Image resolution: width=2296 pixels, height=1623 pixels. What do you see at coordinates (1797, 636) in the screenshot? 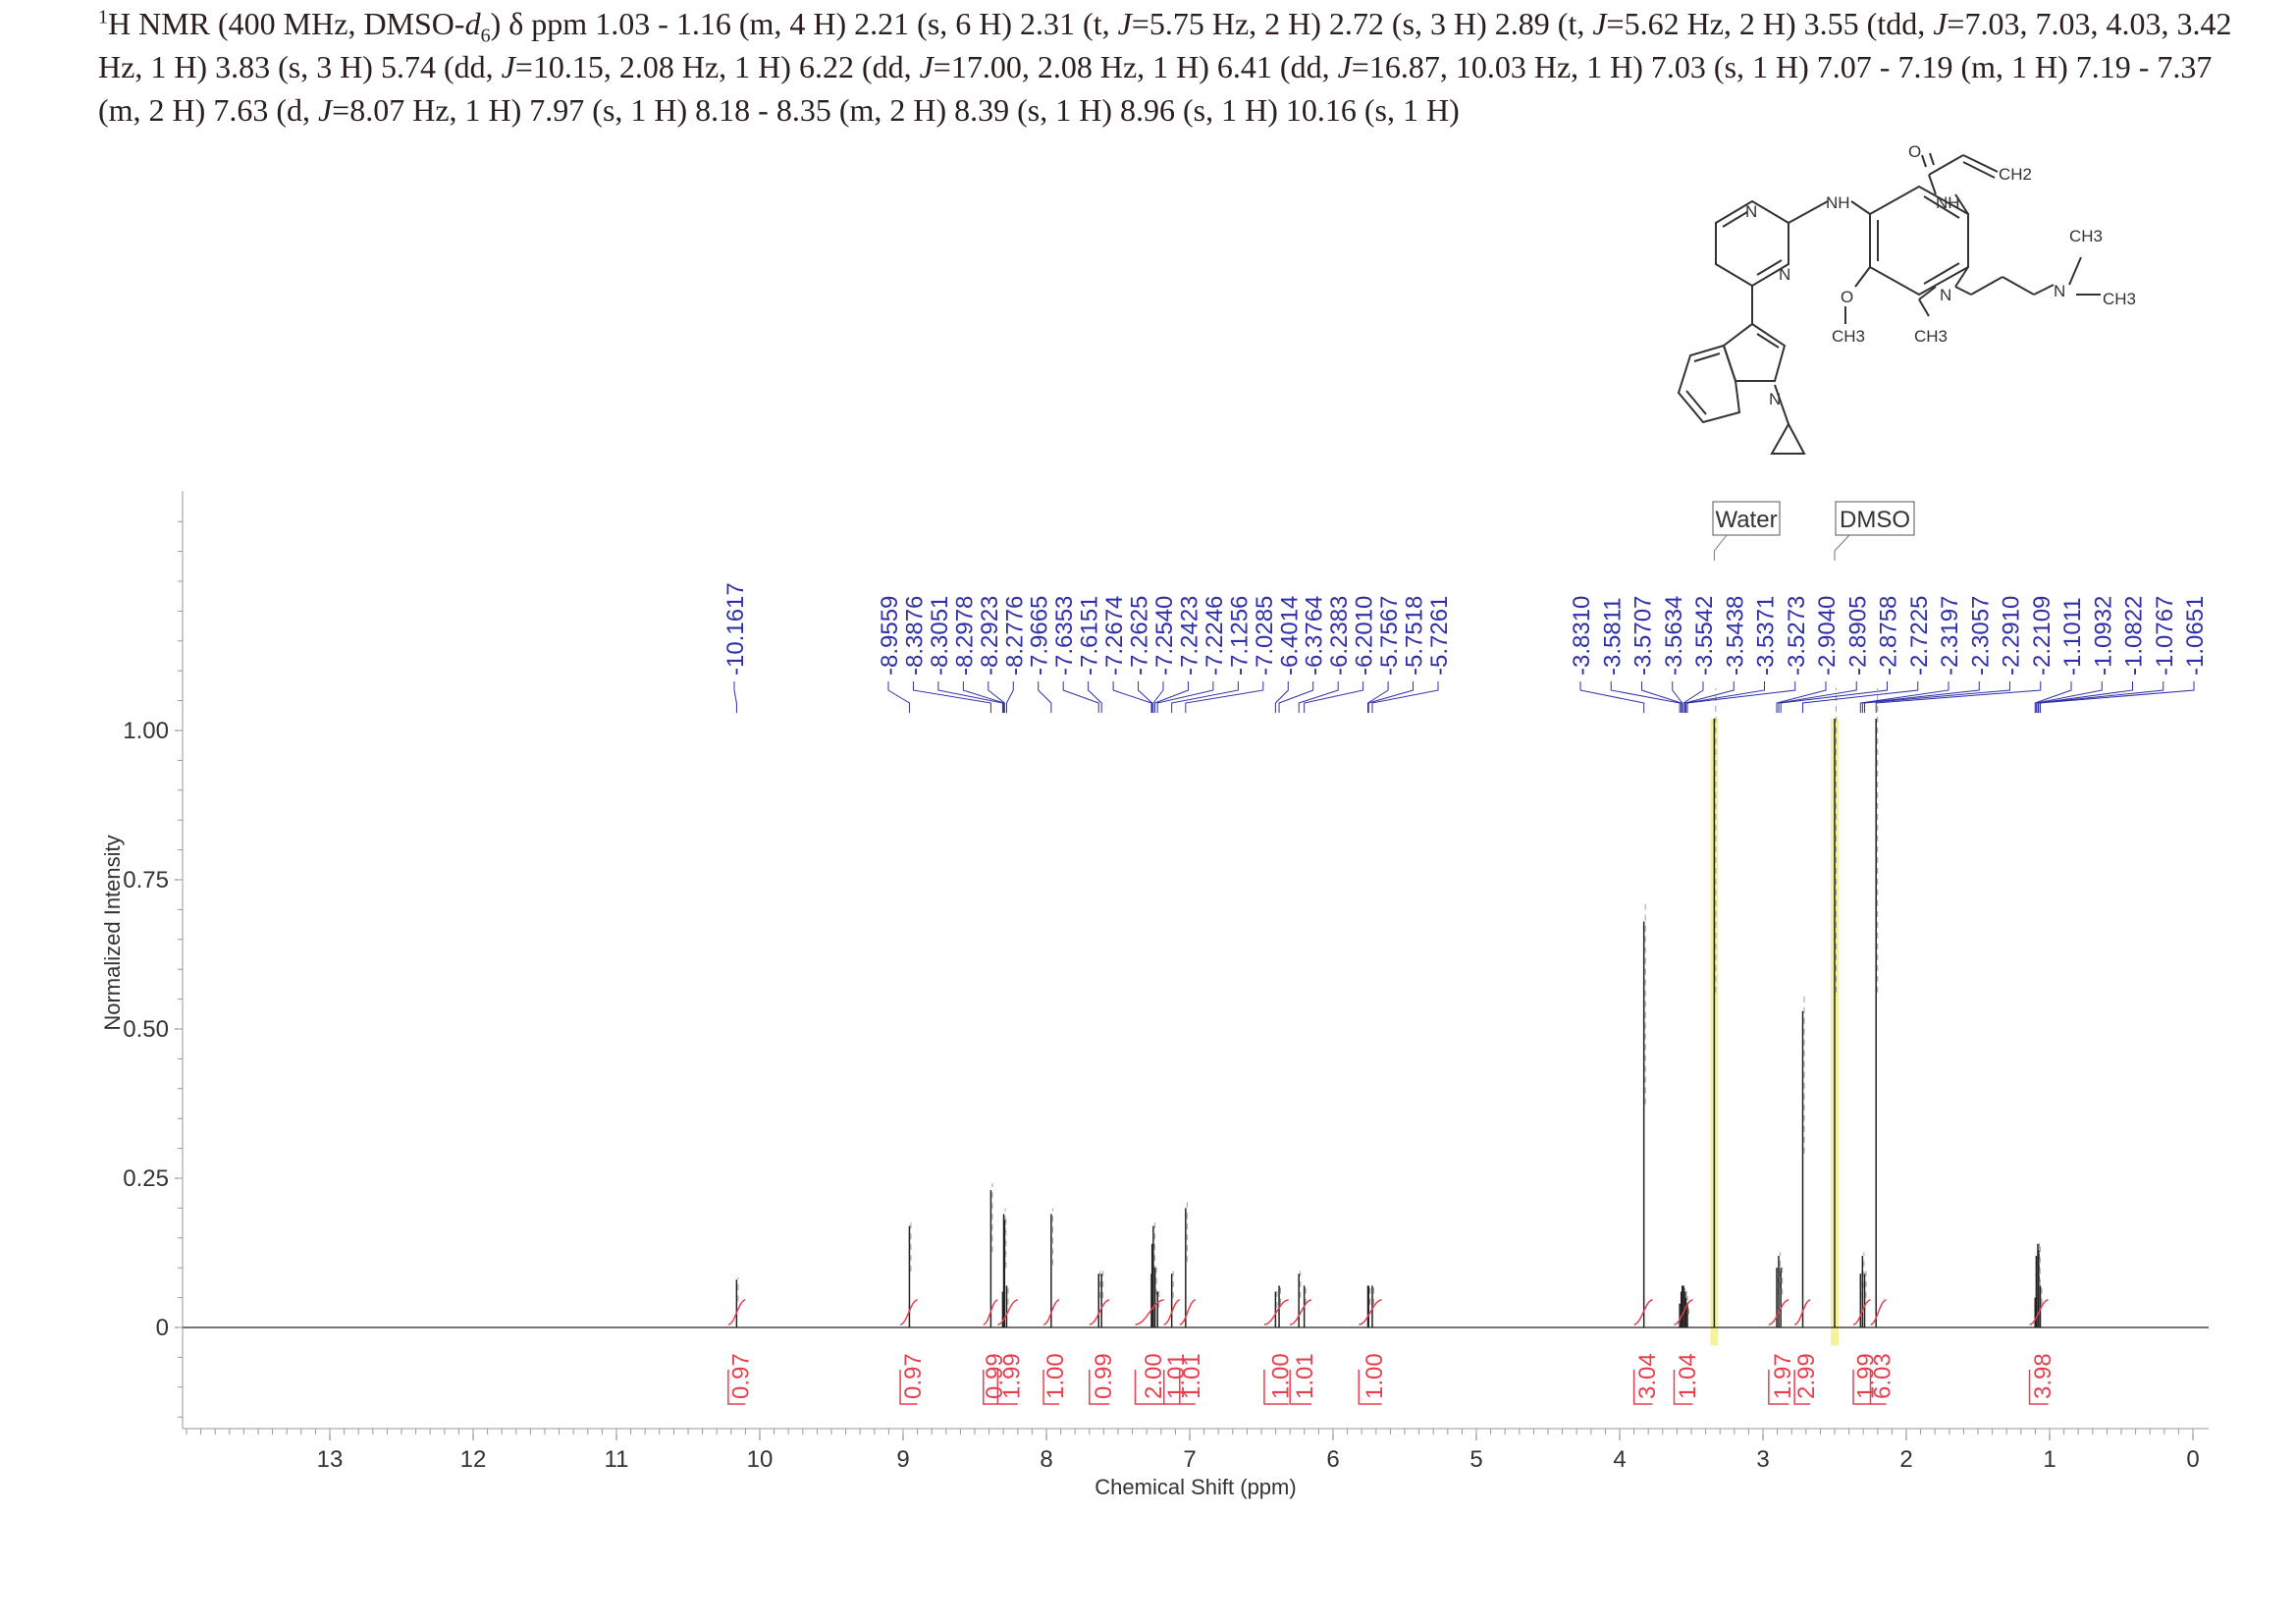
I see `peak-label: -3.5273` at bounding box center [1797, 636].